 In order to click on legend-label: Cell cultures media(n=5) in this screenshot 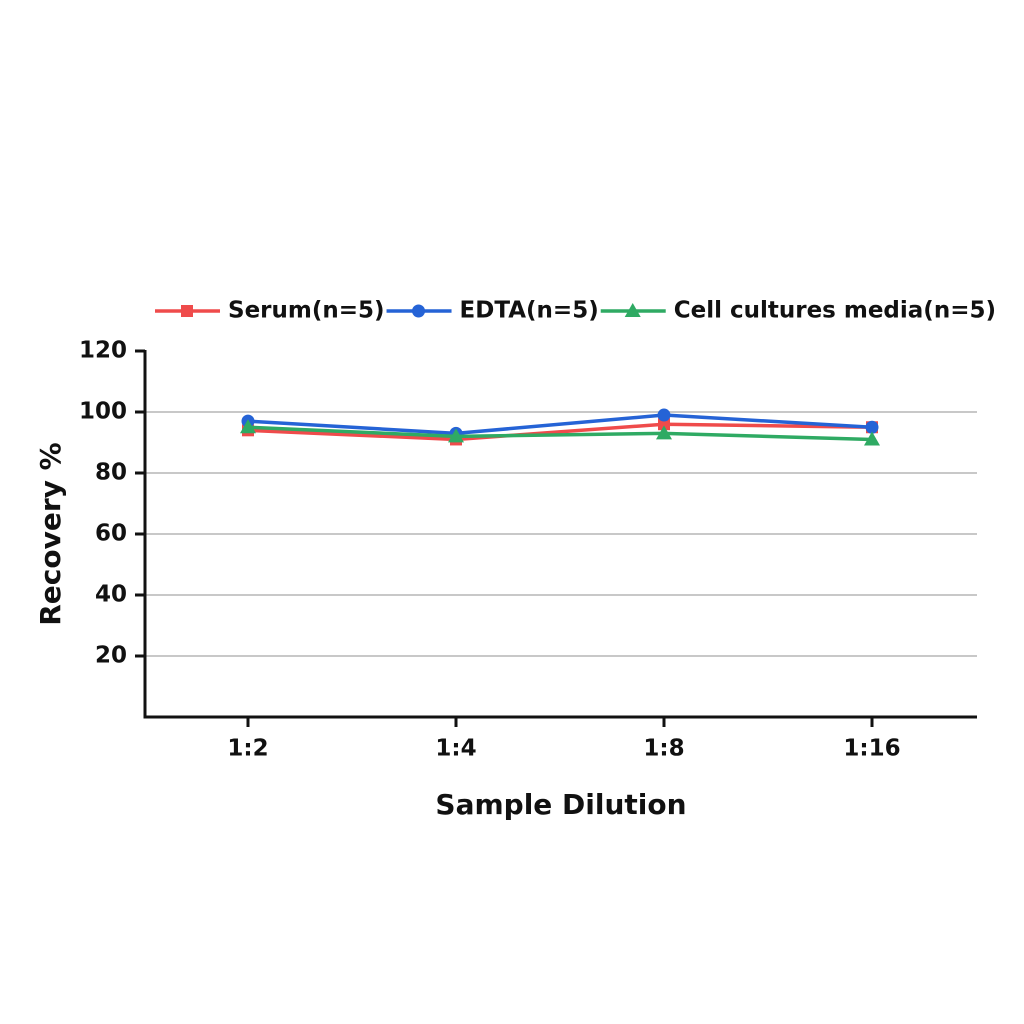, I will do `click(835, 311)`.